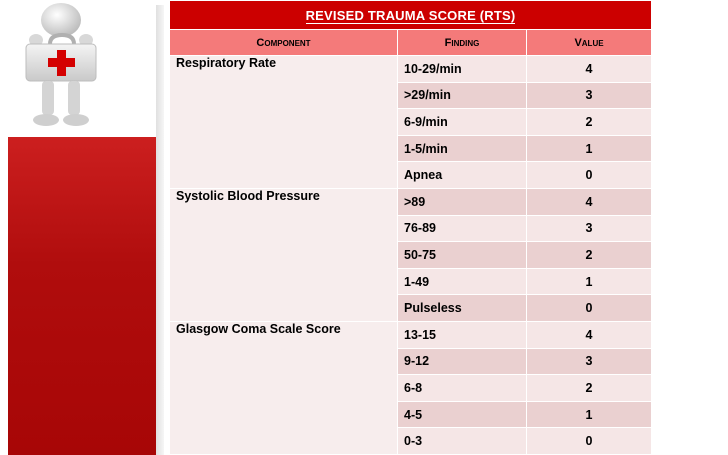  What do you see at coordinates (589, 42) in the screenshot?
I see `header-value: Value` at bounding box center [589, 42].